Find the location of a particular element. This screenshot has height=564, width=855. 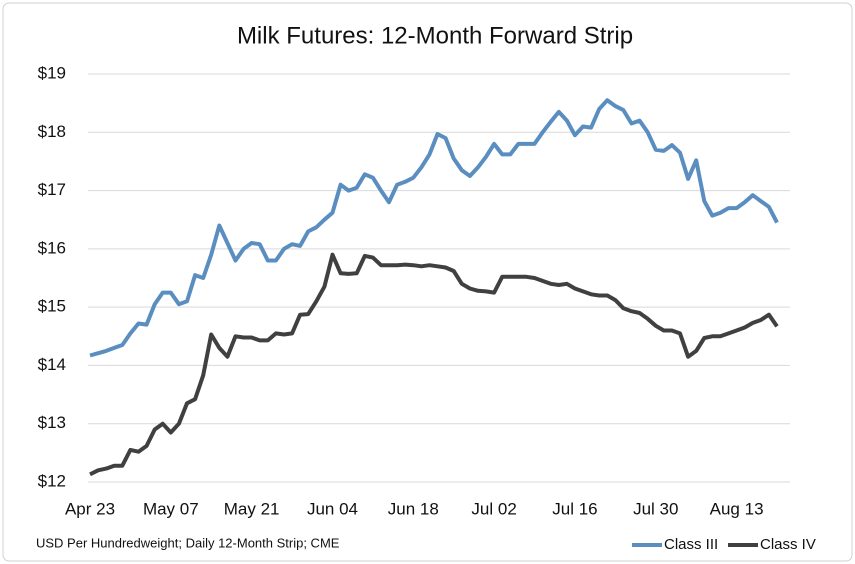

x-tick-label: Jul 30 is located at coordinates (655, 508).